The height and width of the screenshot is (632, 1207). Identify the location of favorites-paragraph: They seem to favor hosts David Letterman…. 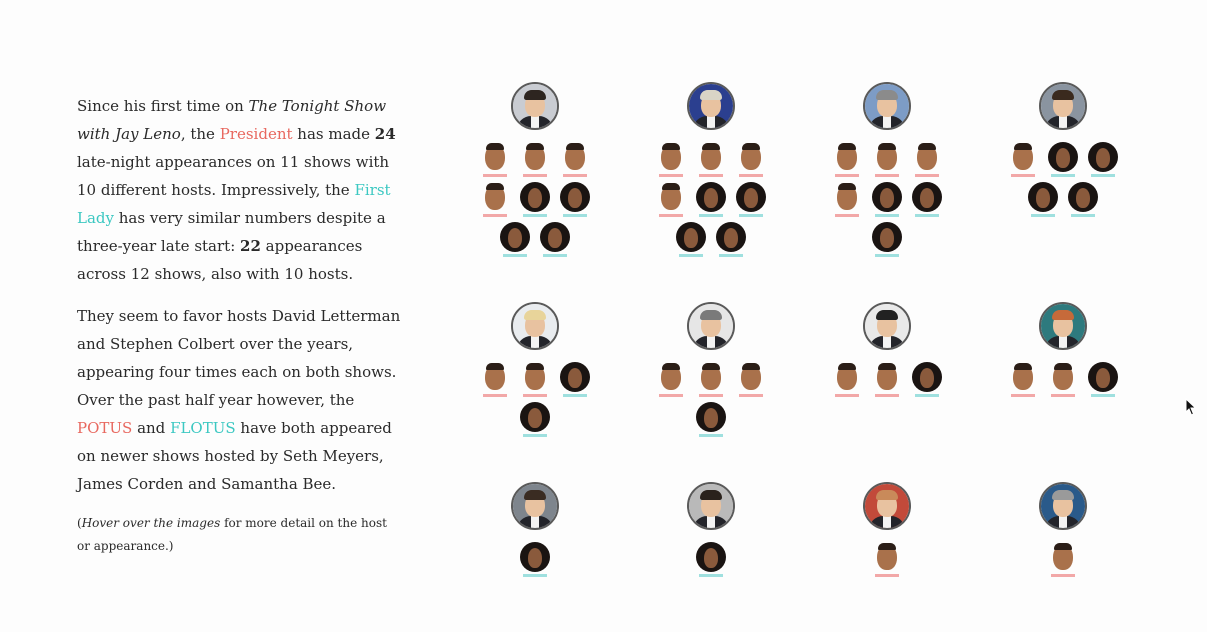
(239, 400).